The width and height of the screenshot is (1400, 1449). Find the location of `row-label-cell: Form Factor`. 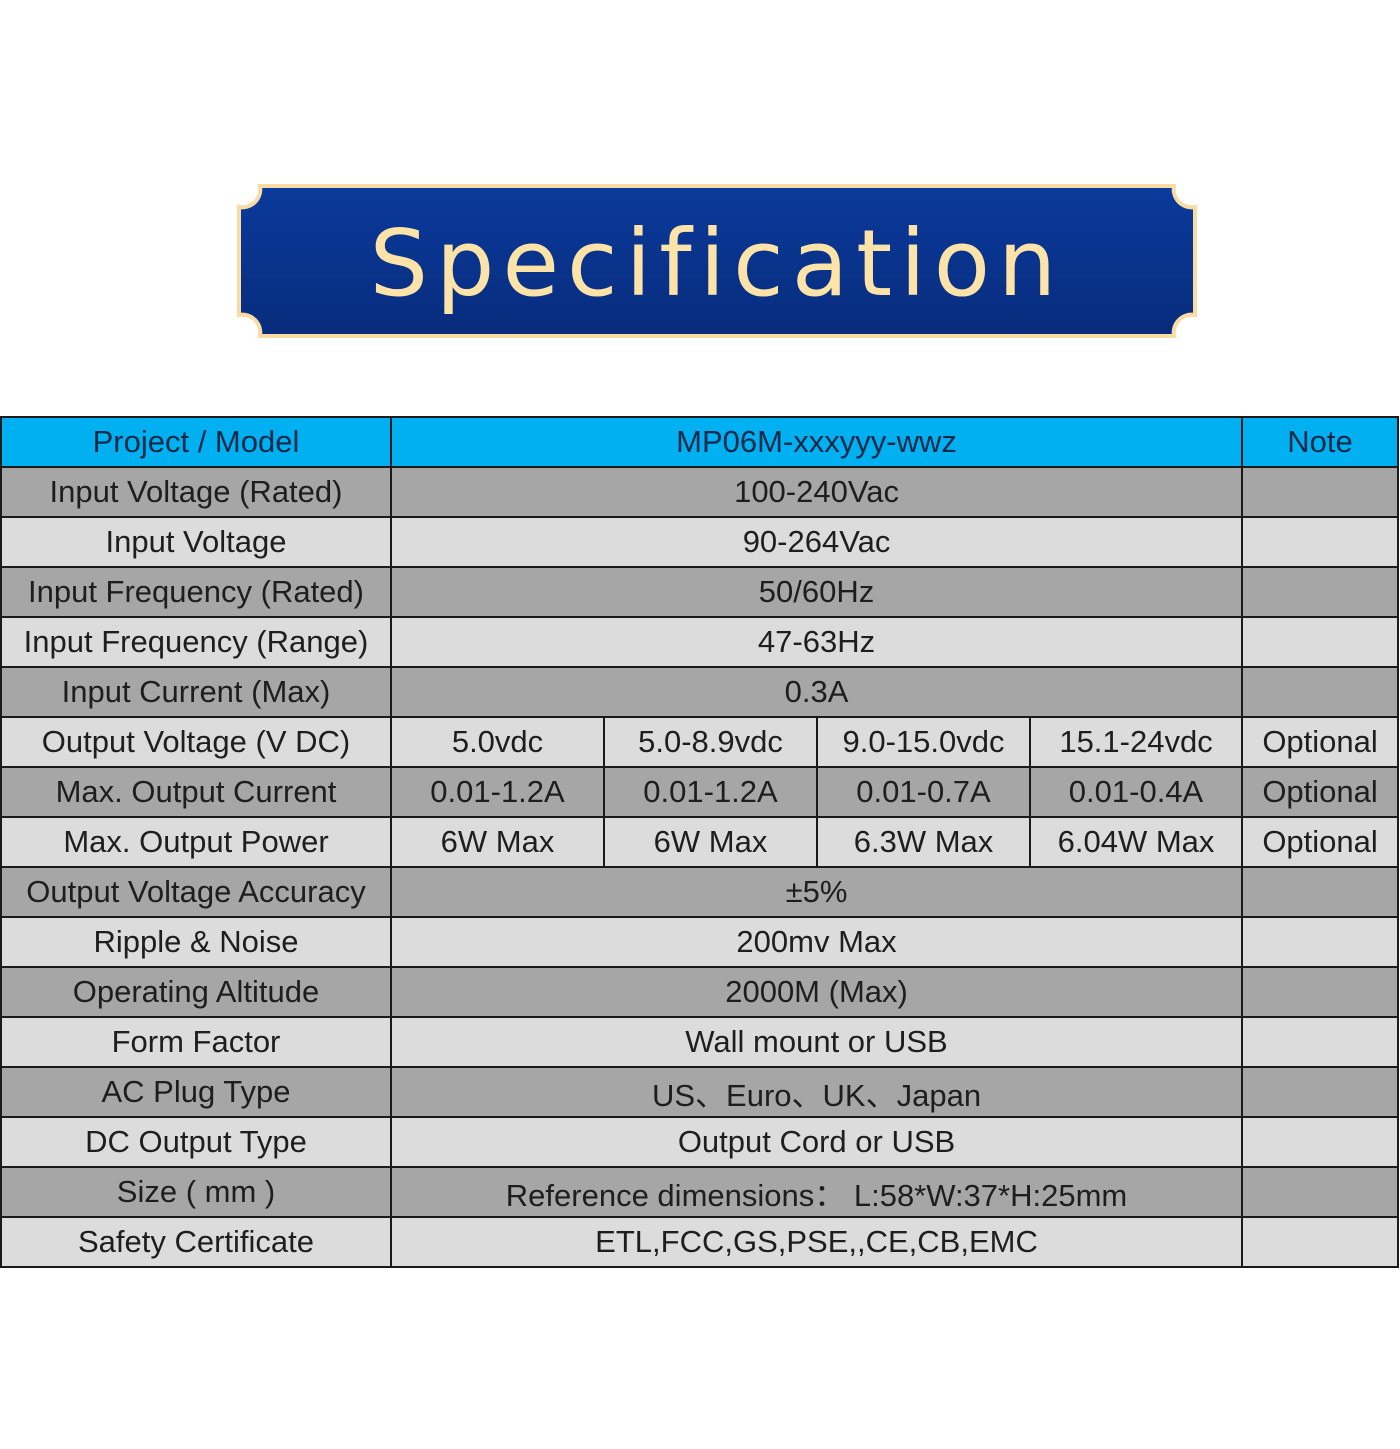

row-label-cell: Form Factor is located at coordinates (196, 1042).